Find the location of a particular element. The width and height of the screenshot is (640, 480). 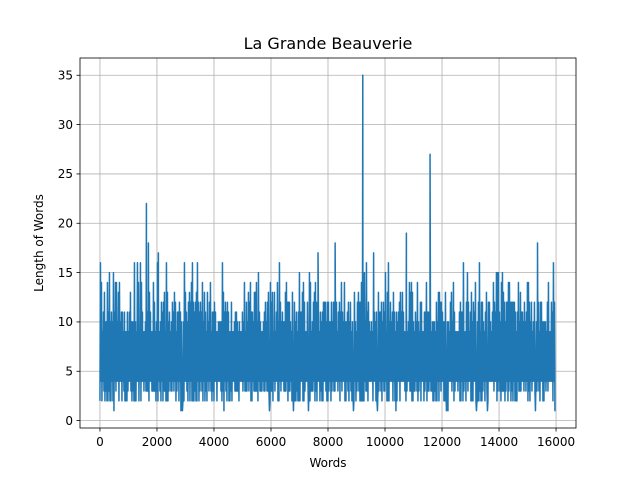

y-tick-label: 35 is located at coordinates (65, 76).